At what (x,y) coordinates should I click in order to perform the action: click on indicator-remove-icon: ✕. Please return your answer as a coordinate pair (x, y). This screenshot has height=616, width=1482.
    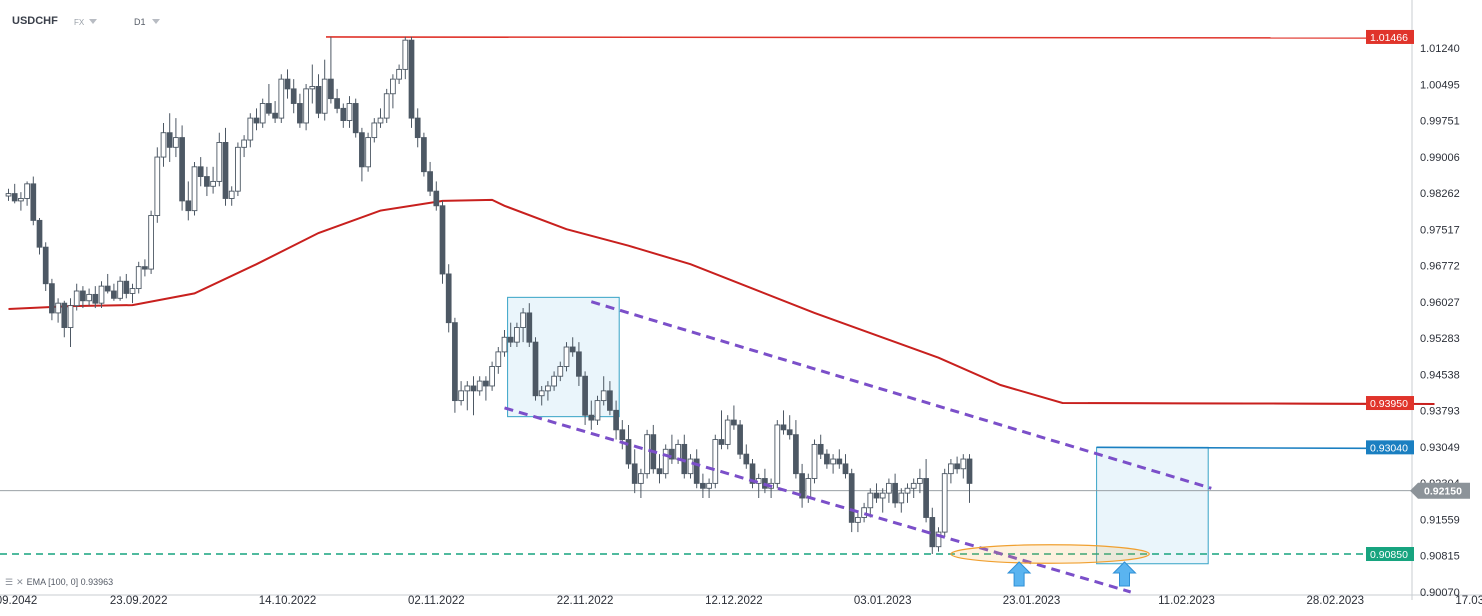
    Looking at the image, I should click on (20, 582).